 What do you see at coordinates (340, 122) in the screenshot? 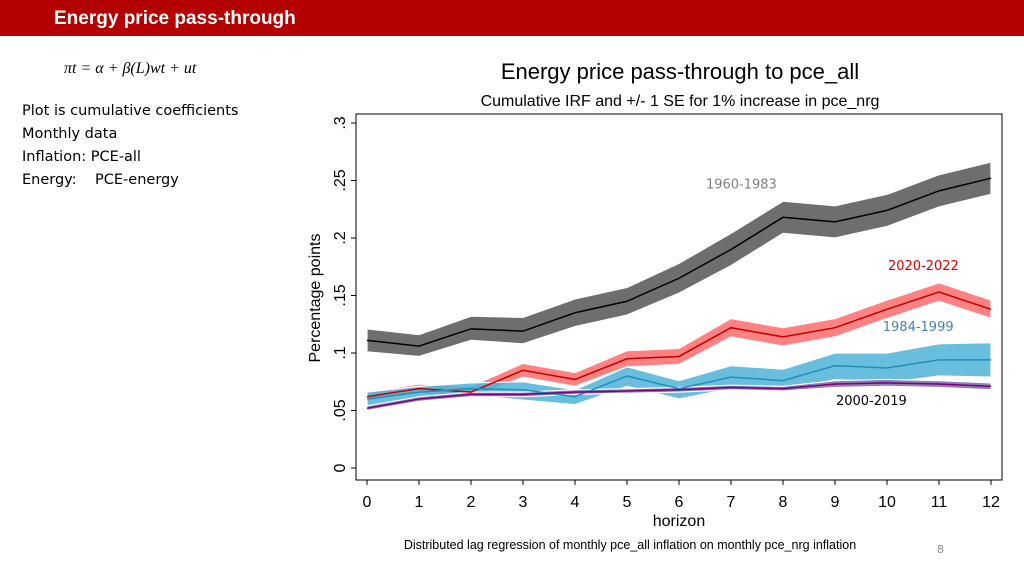
I see `y-tick-label: .3` at bounding box center [340, 122].